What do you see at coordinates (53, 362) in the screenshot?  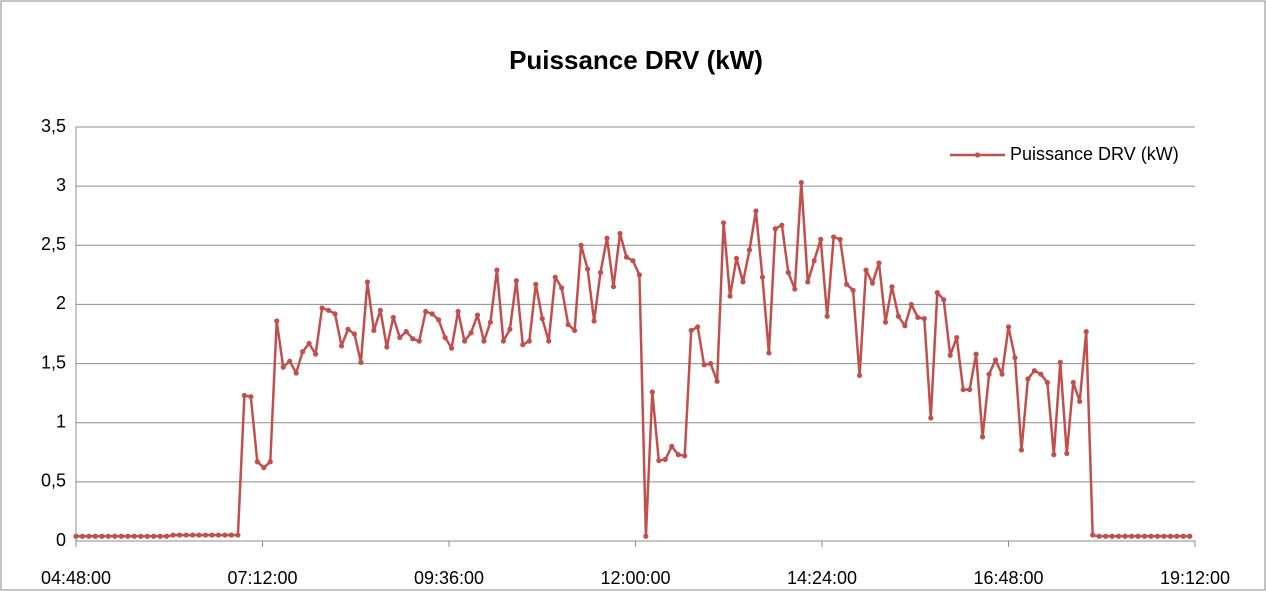 I see `y-tick-label: 1,5` at bounding box center [53, 362].